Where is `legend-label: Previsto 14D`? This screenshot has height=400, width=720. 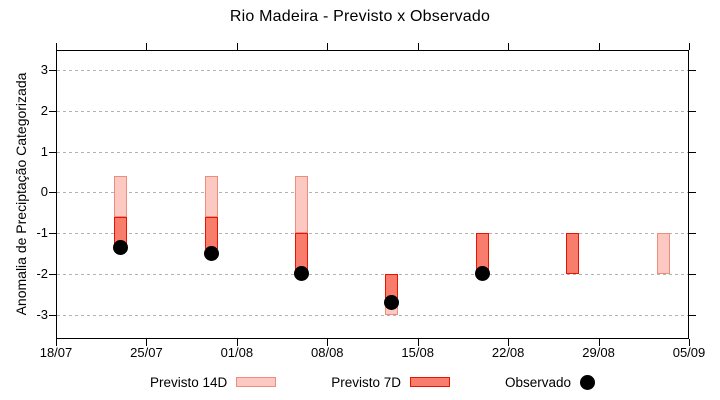 legend-label: Previsto 14D is located at coordinates (188, 382).